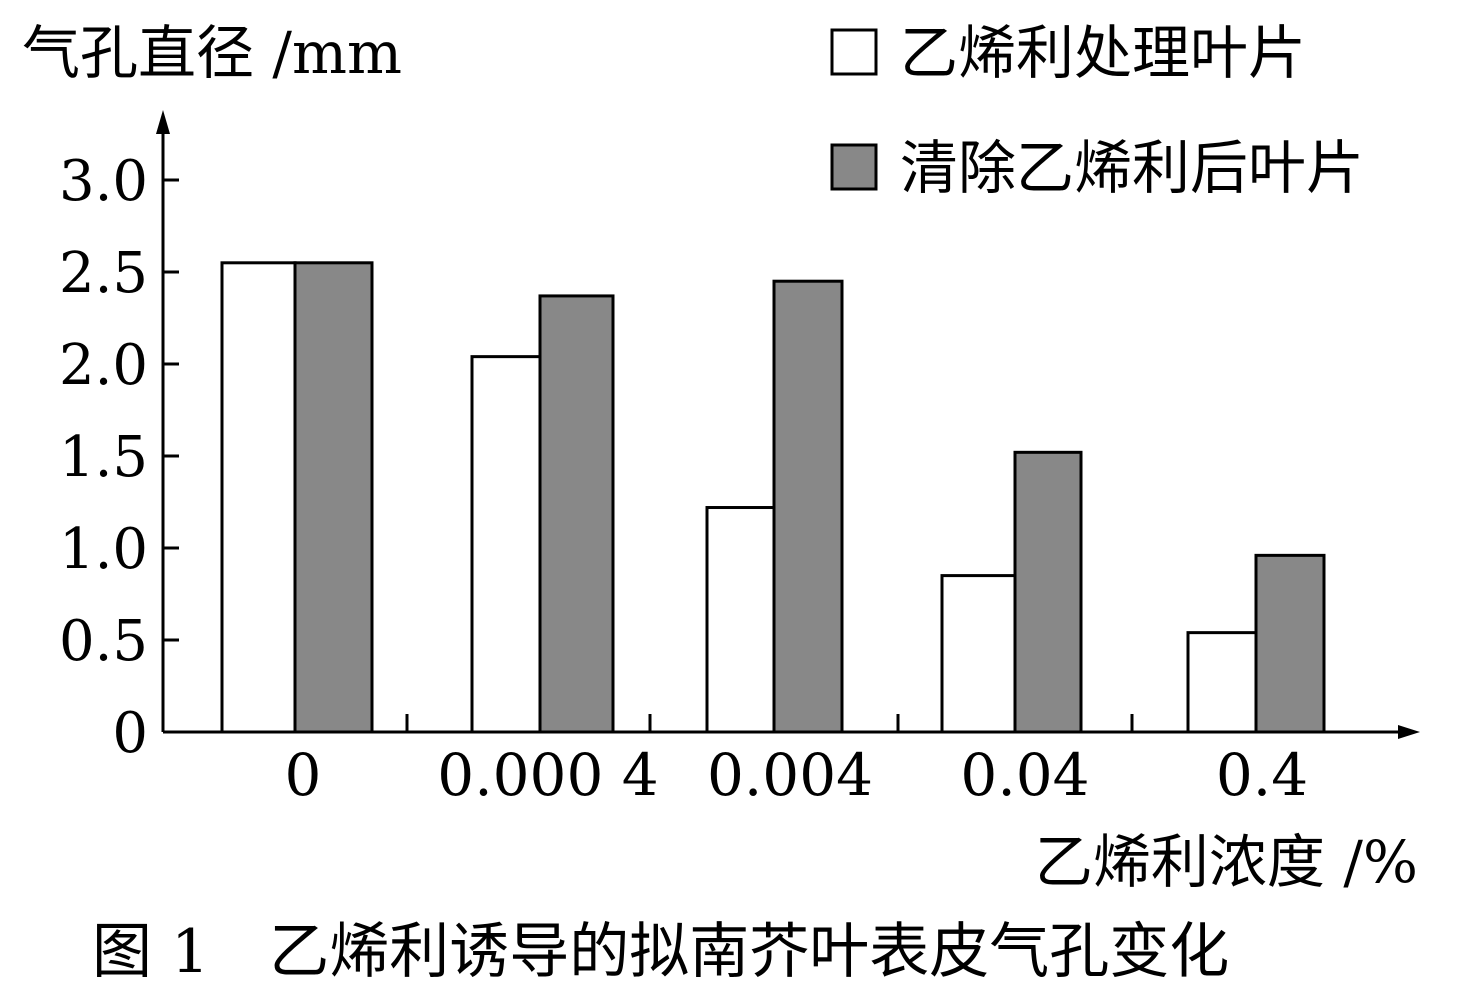  Describe the element at coordinates (303, 775) in the screenshot. I see `x-tick-label: 0` at that location.